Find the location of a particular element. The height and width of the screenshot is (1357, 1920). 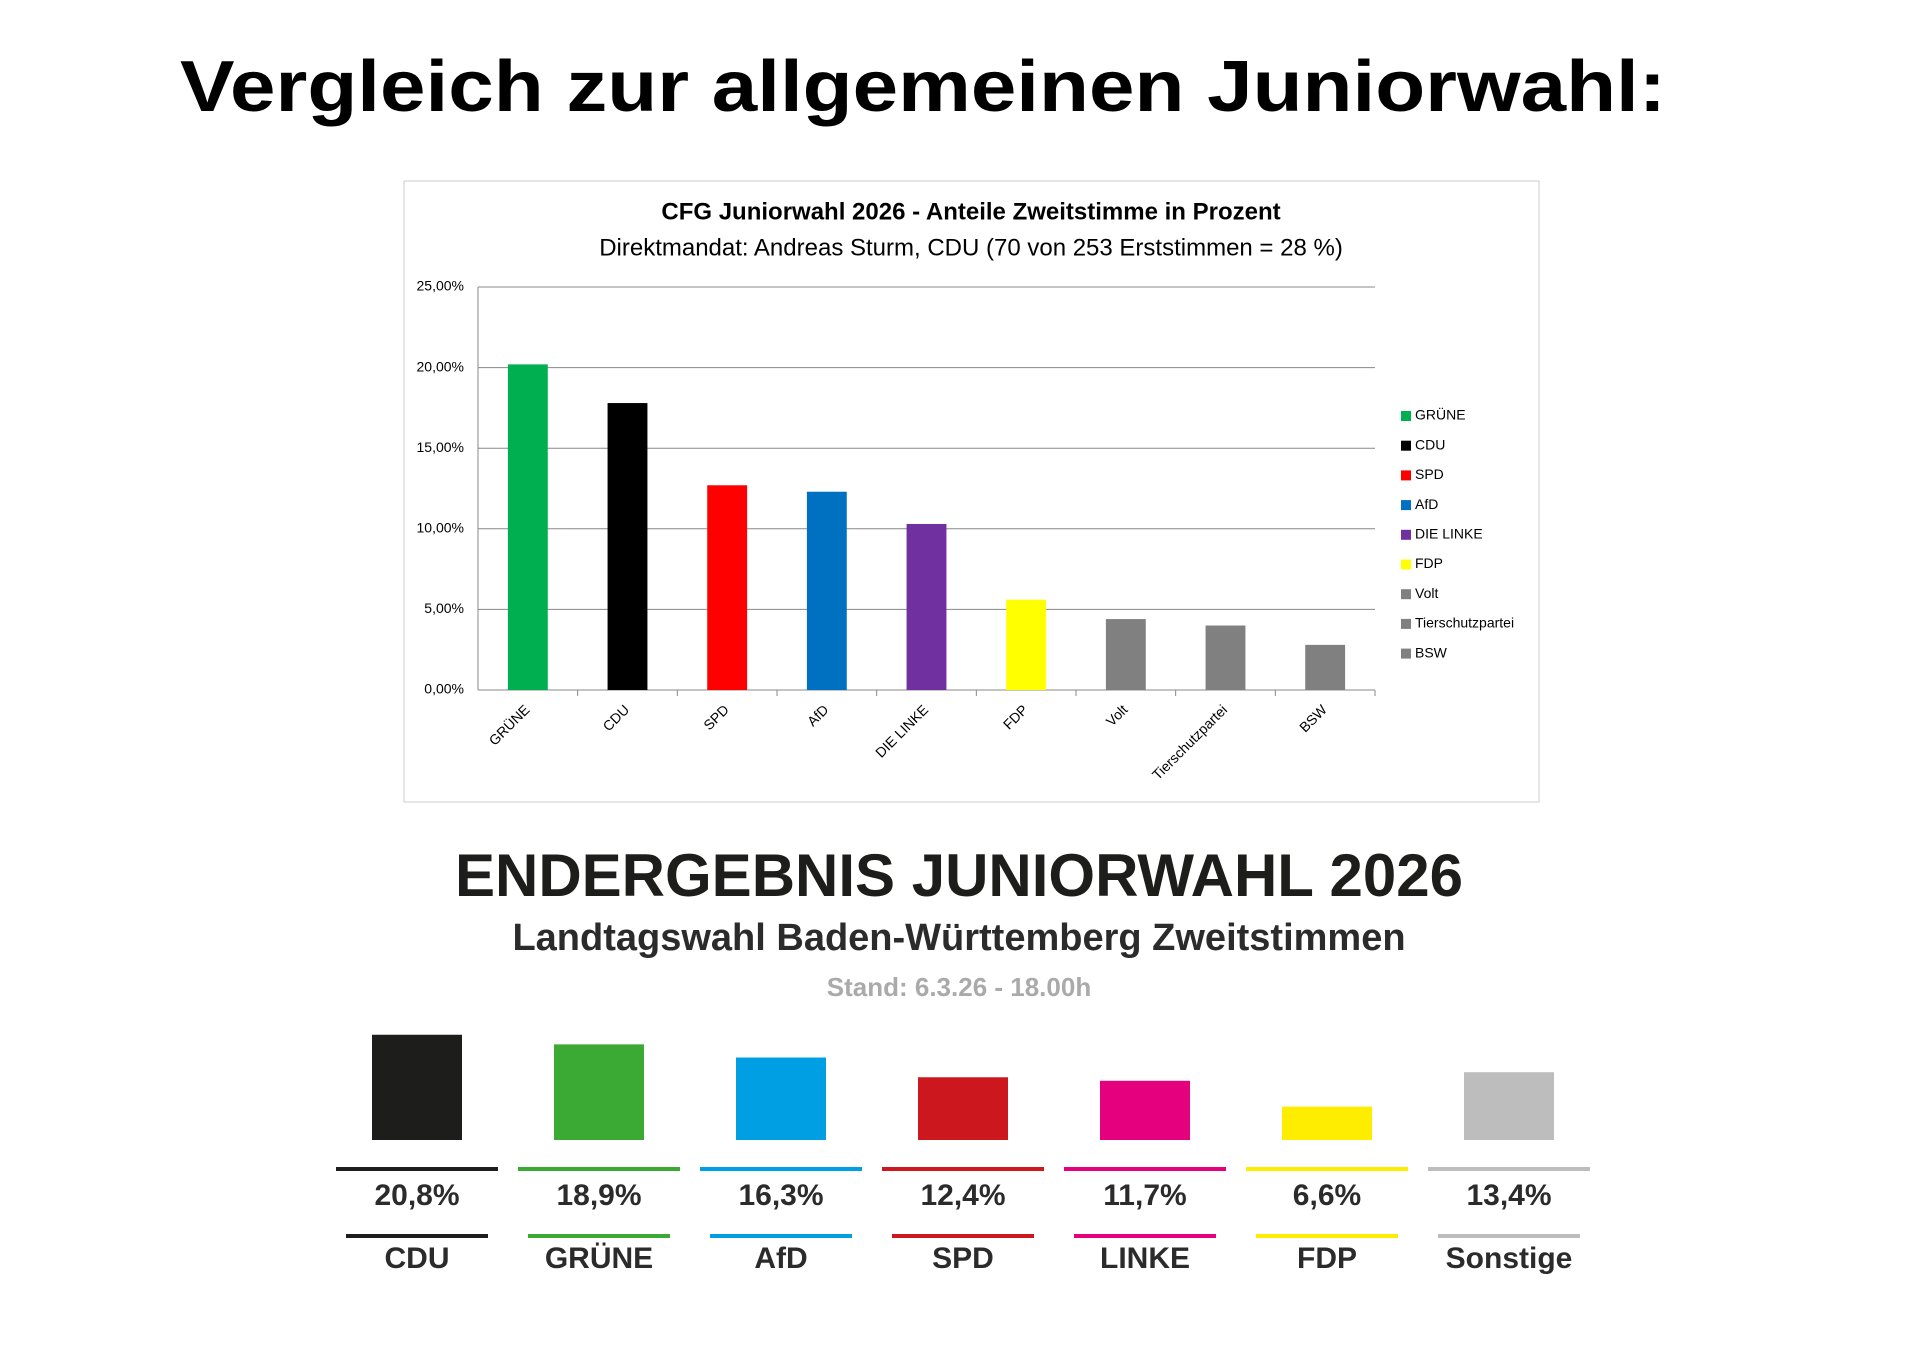

category-label: FDP is located at coordinates (1327, 1258).